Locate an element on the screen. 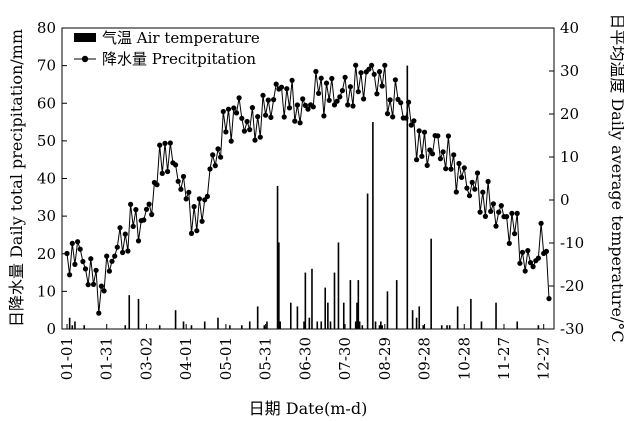 Image resolution: width=624 pixels, height=421 pixels. x-tick-label: 01-01 is located at coordinates (67, 358).